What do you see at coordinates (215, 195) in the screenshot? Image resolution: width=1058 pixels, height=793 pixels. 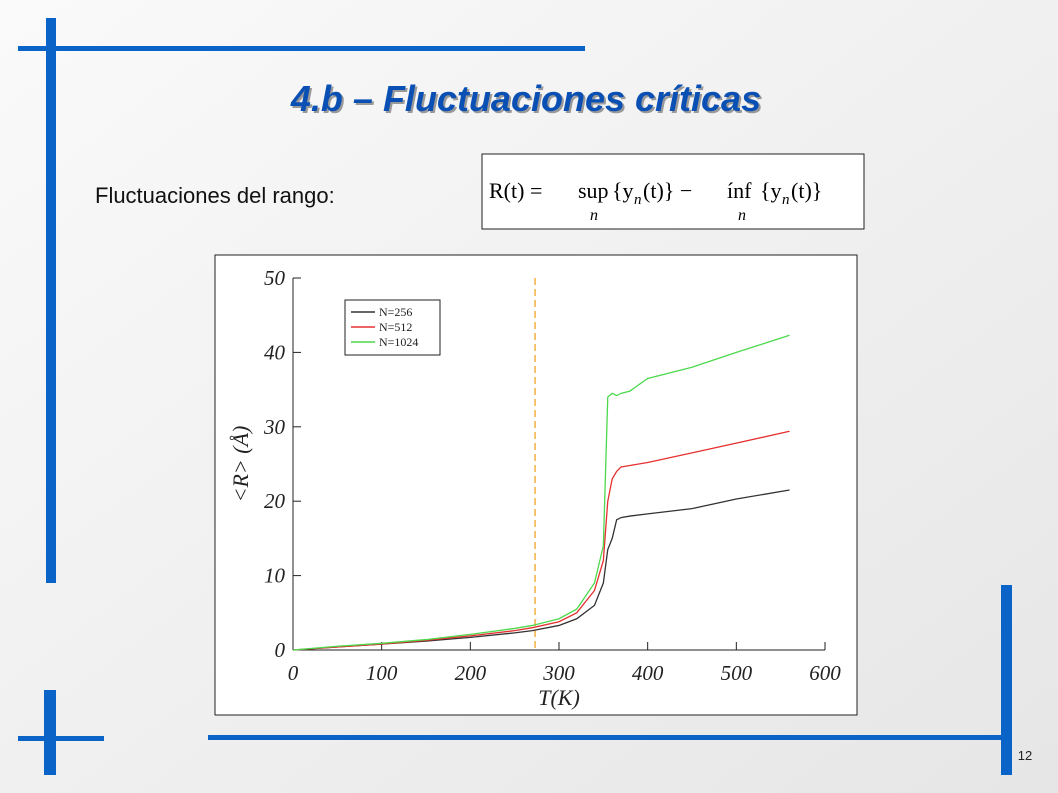 I see `body-text: Fluctuaciones del rango:` at bounding box center [215, 195].